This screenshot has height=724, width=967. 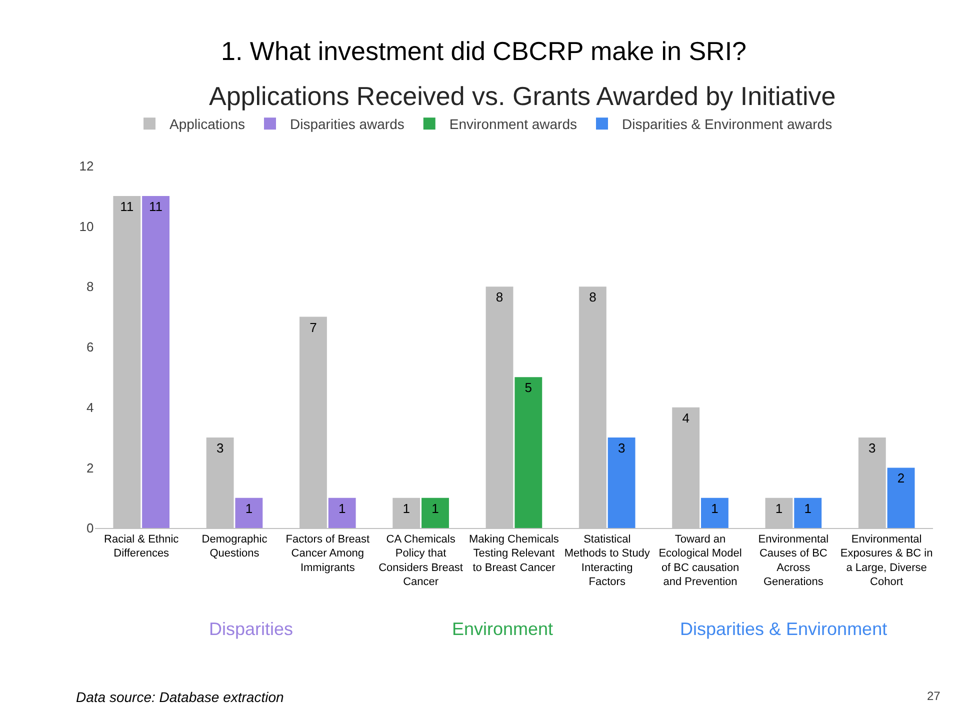 What do you see at coordinates (784, 629) in the screenshot?
I see `text: Disparities & Environment` at bounding box center [784, 629].